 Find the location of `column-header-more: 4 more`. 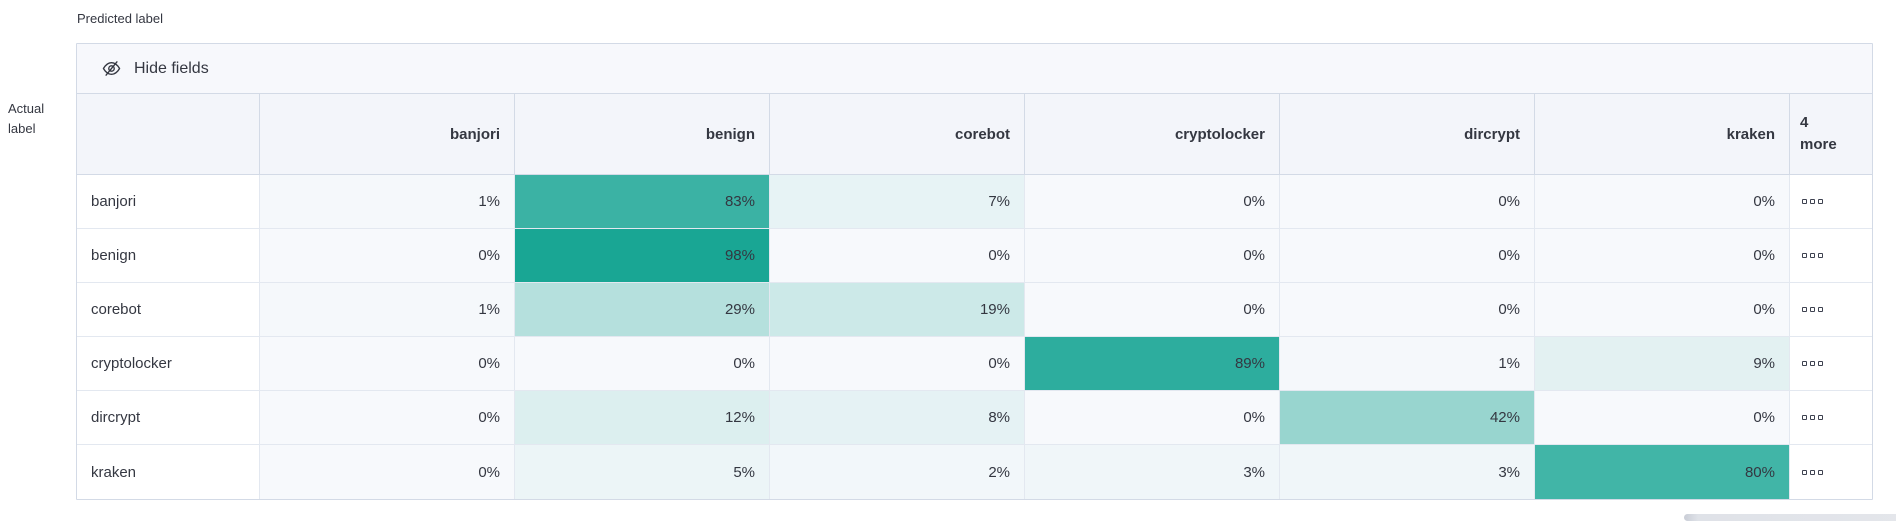

column-header-more: 4 more is located at coordinates (1818, 133).